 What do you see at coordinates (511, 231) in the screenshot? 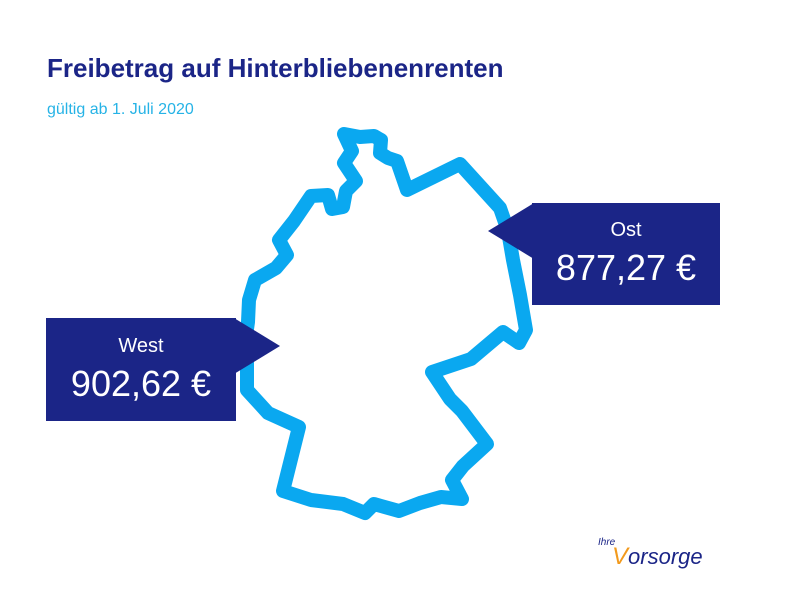
I see `ost-label-pointer` at bounding box center [511, 231].